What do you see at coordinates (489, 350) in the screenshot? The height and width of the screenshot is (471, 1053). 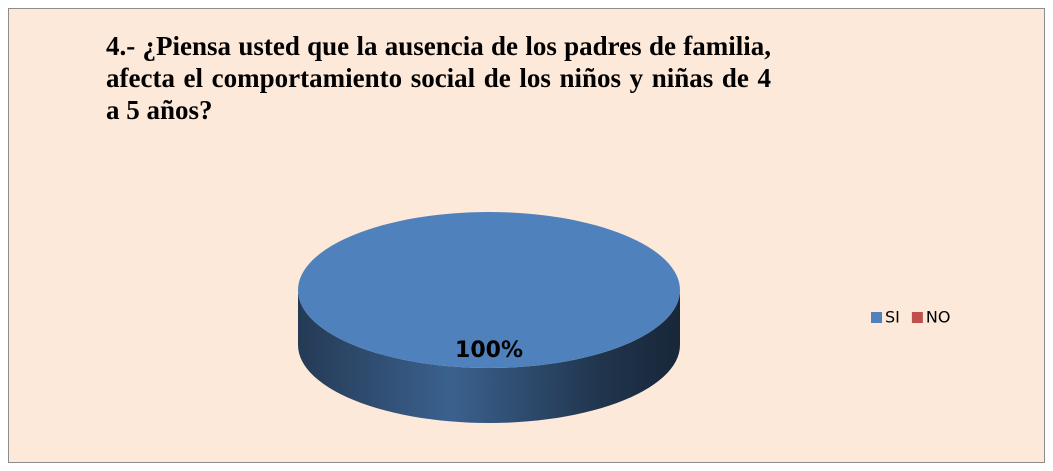 I see `data-label: 100%` at bounding box center [489, 350].